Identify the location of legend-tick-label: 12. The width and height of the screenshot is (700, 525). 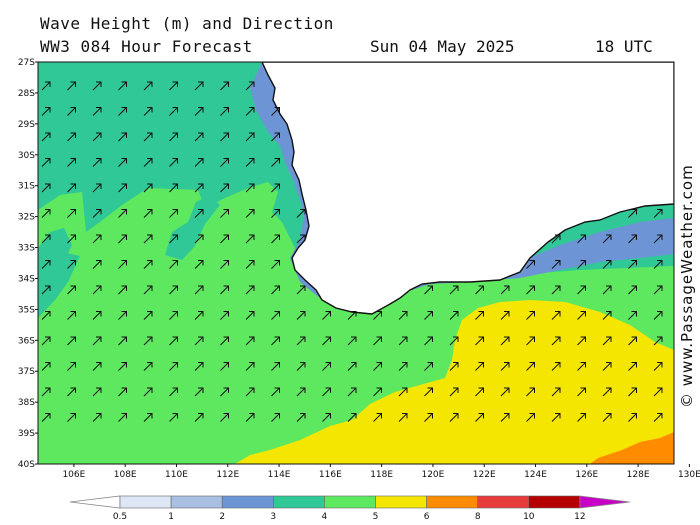
(579, 517).